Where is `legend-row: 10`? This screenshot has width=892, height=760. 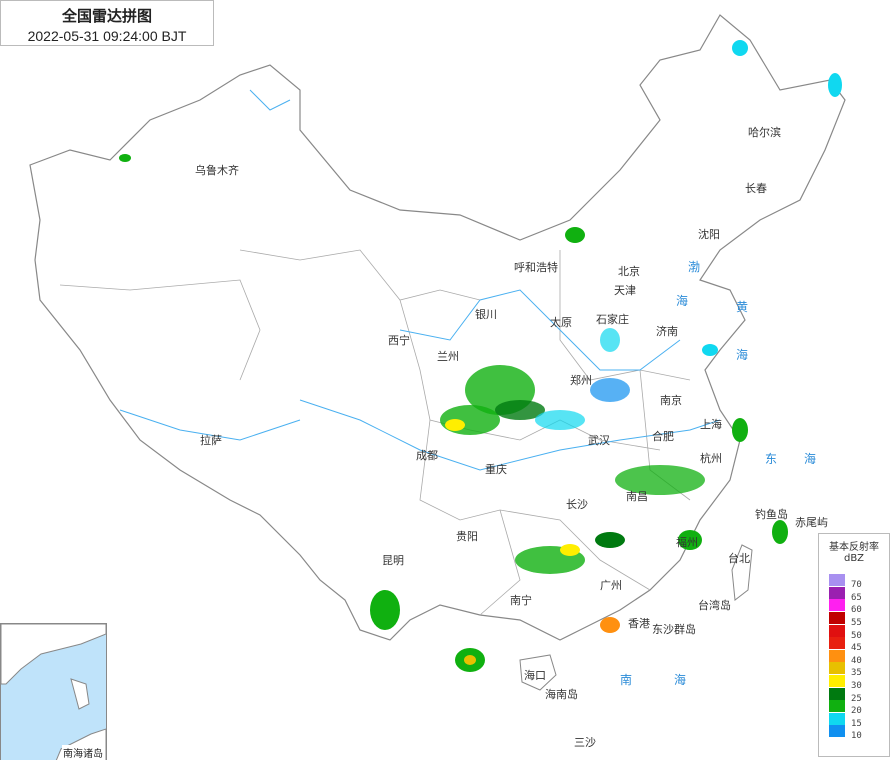
legend-row: 10 is located at coordinates (859, 733).